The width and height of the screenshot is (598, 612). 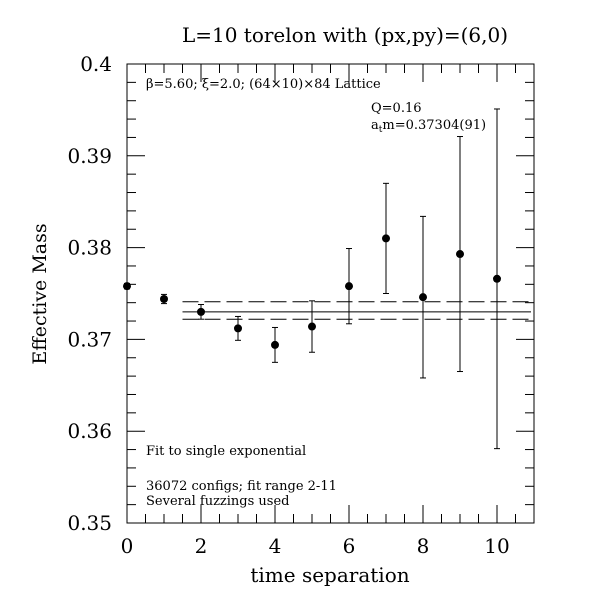 I want to click on mass-annotation: atm=0.37304(91), so click(x=428, y=126).